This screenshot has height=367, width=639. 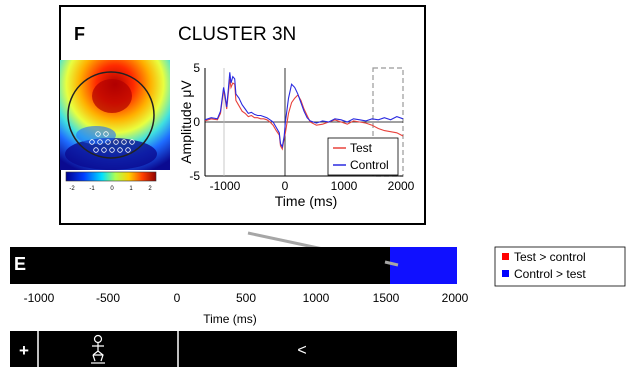 I want to click on y-tick: 5, so click(x=196, y=68).